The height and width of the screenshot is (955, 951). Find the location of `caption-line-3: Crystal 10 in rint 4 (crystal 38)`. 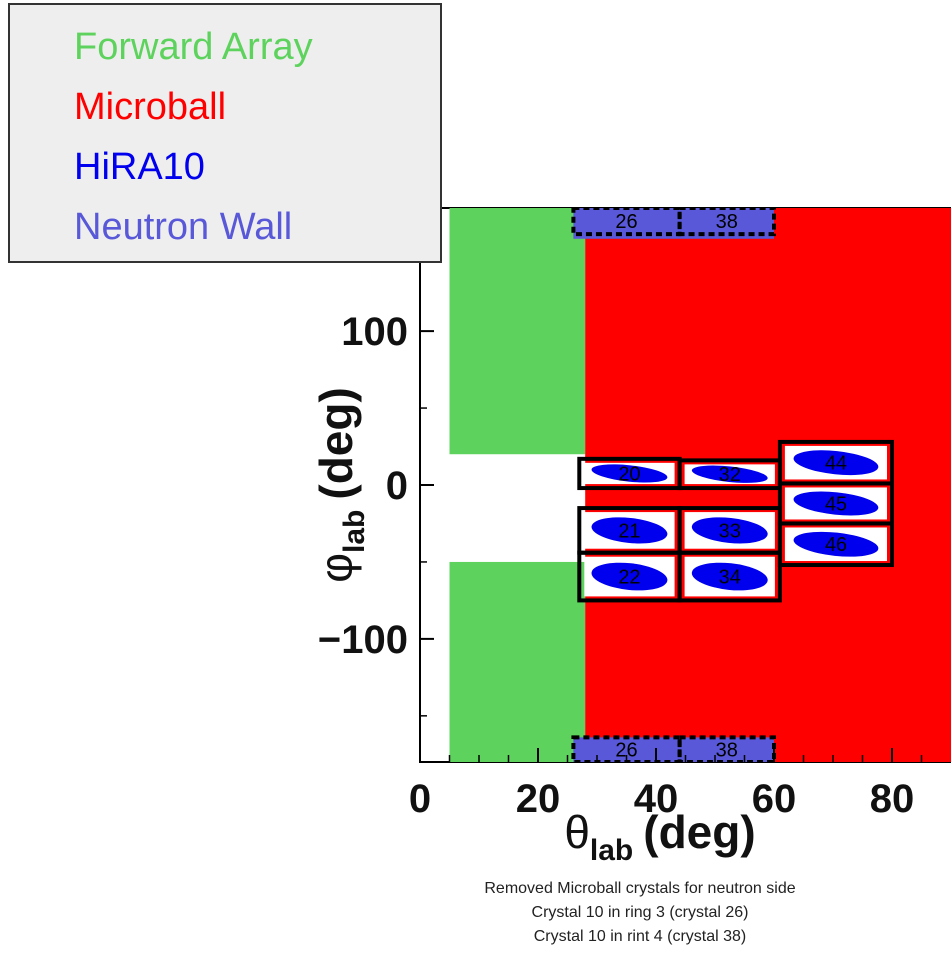

caption-line-3: Crystal 10 in rint 4 (crystal 38) is located at coordinates (640, 936).